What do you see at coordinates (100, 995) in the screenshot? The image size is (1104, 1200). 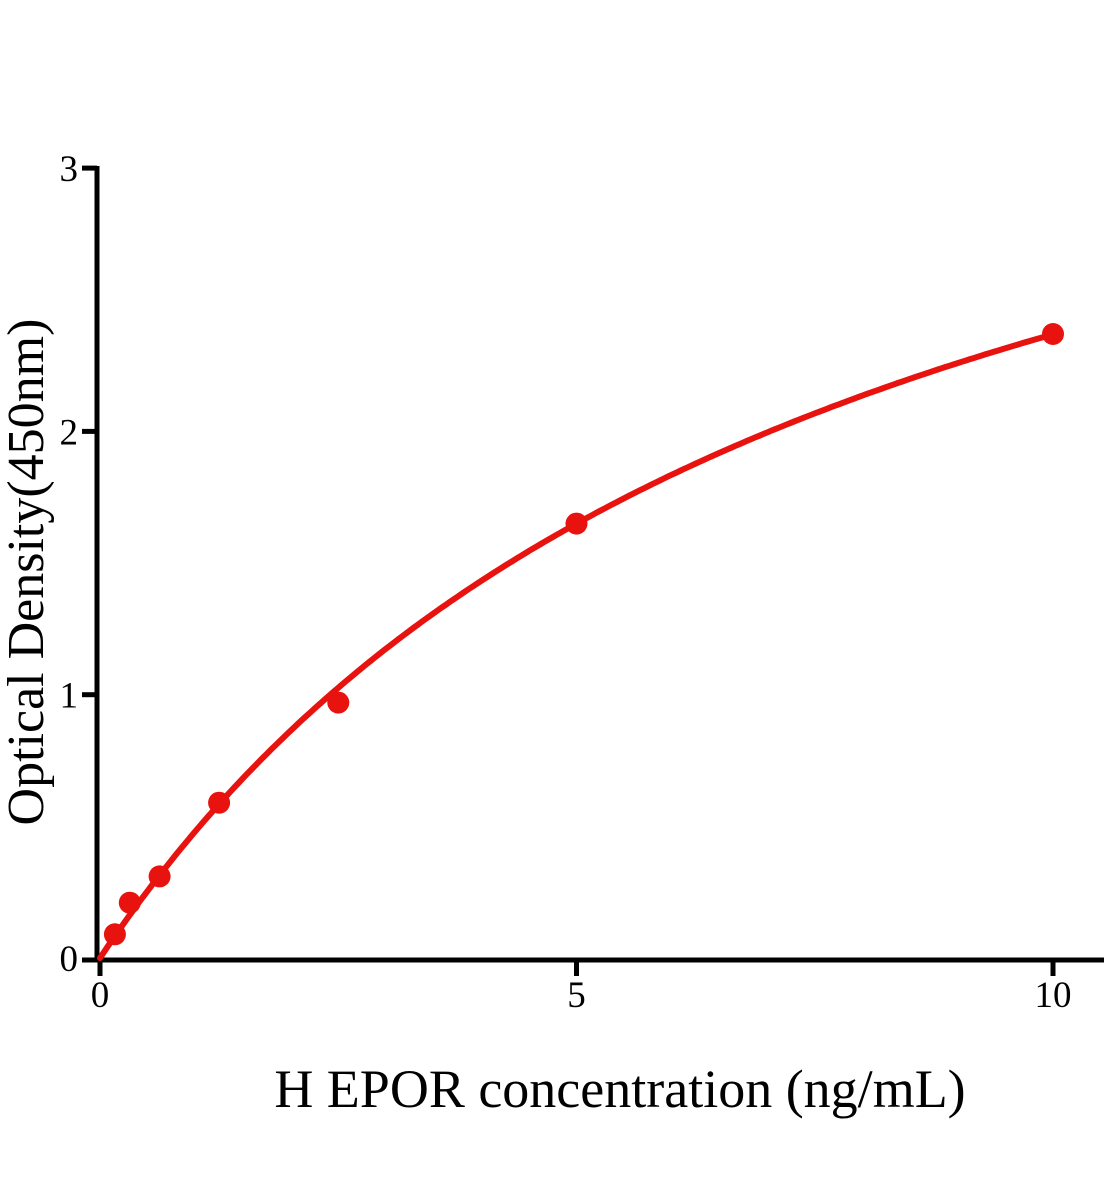 I see `x-tick-label: 0` at bounding box center [100, 995].